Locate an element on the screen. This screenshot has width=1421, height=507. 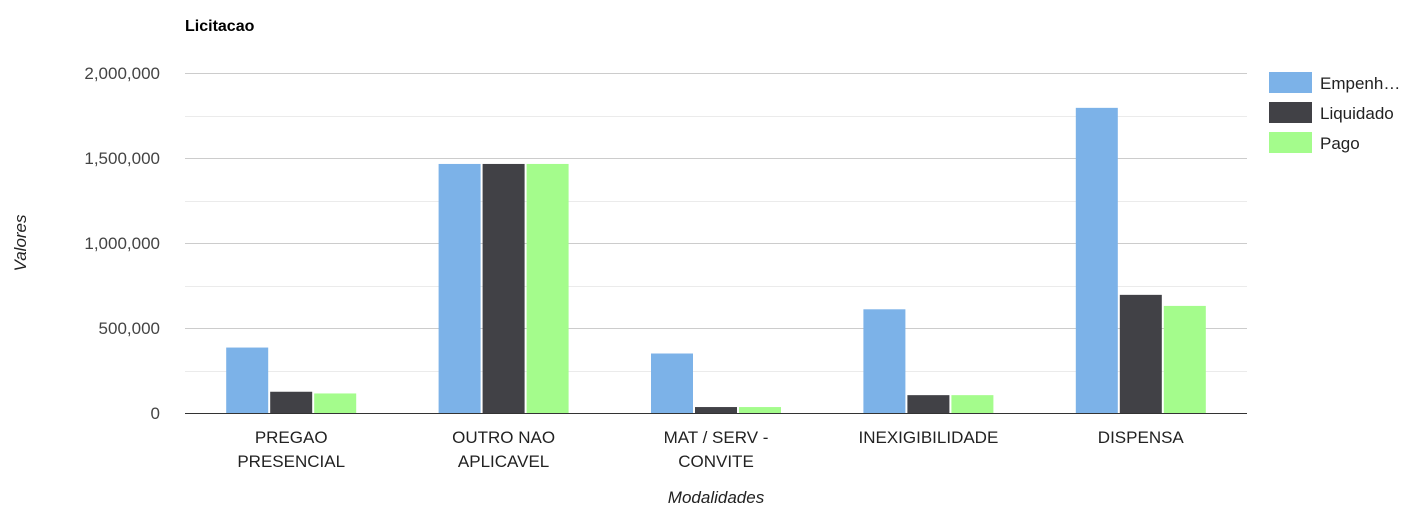
y-tick-label: 500,000 is located at coordinates (129, 328).